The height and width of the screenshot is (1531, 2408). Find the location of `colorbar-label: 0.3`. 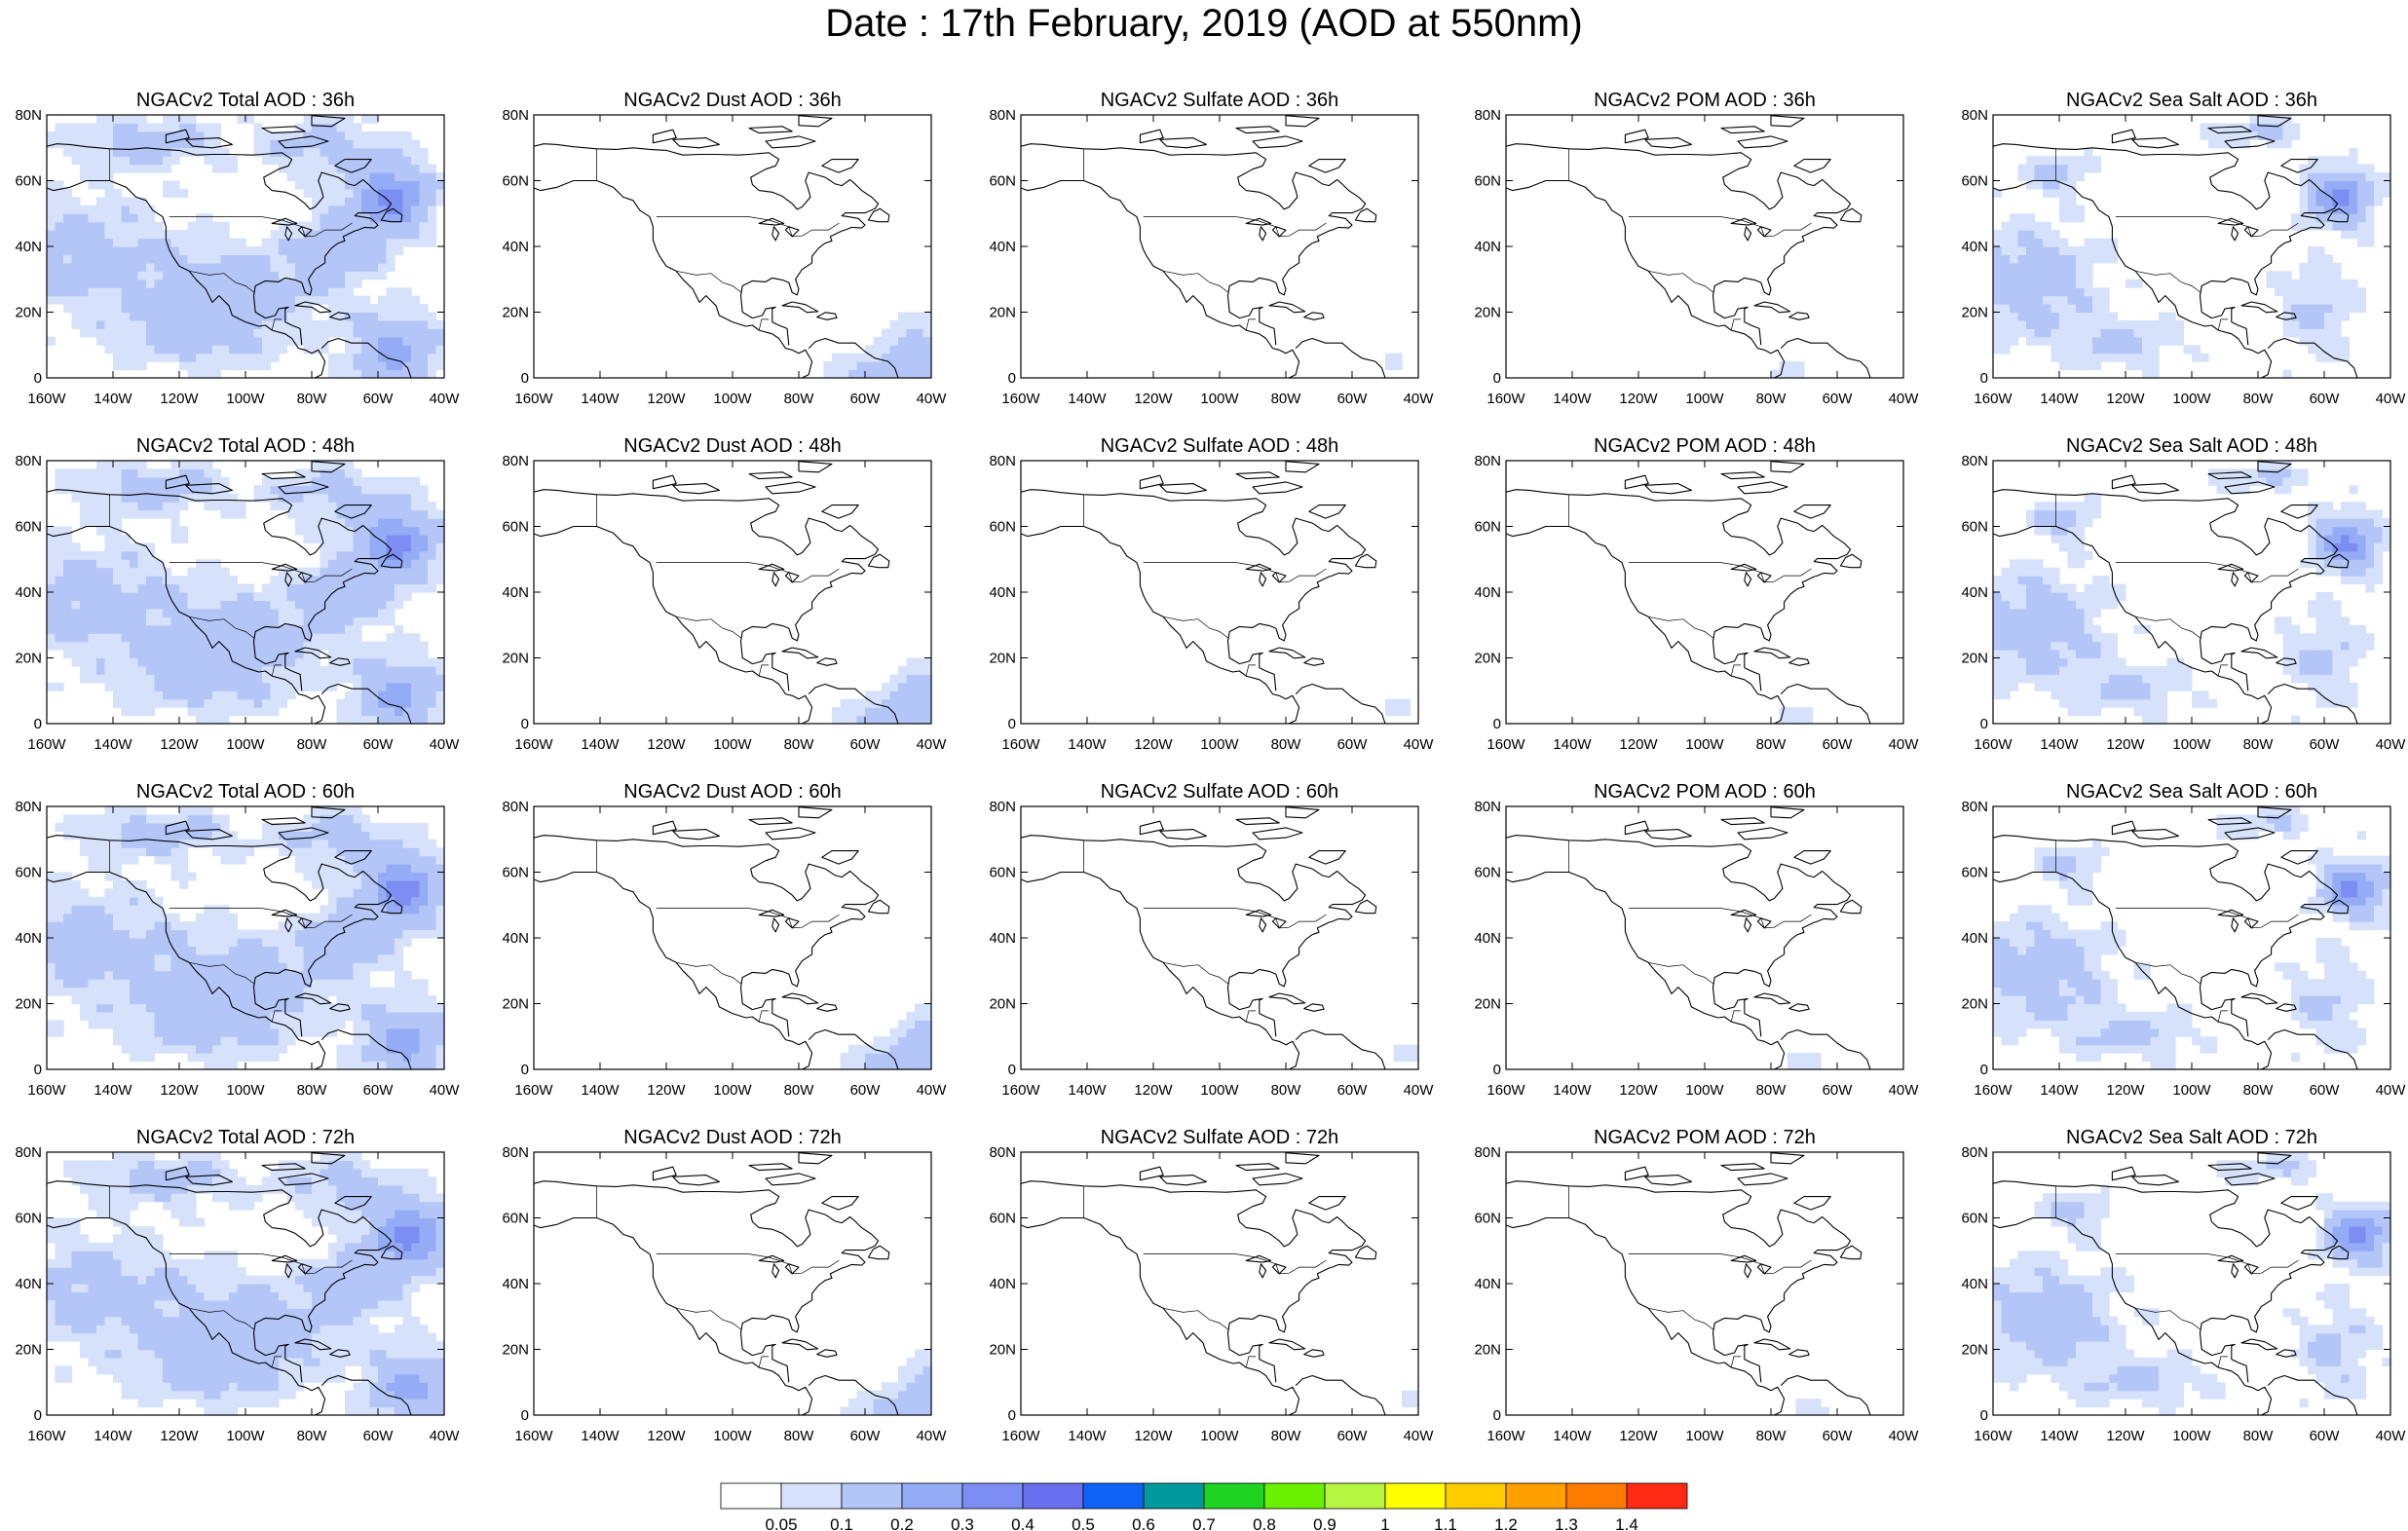

colorbar-label: 0.3 is located at coordinates (962, 1523).